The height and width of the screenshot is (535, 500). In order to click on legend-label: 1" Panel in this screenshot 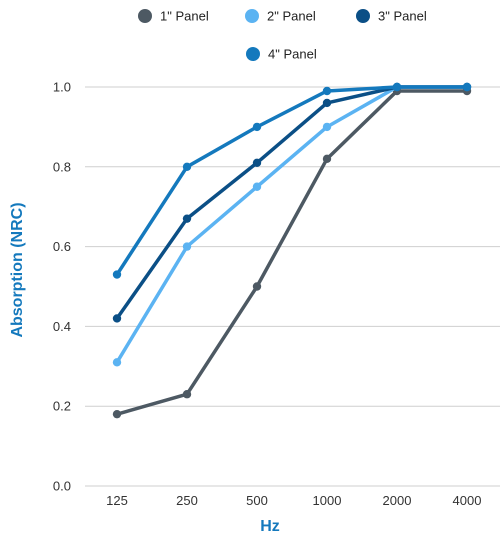, I will do `click(184, 16)`.